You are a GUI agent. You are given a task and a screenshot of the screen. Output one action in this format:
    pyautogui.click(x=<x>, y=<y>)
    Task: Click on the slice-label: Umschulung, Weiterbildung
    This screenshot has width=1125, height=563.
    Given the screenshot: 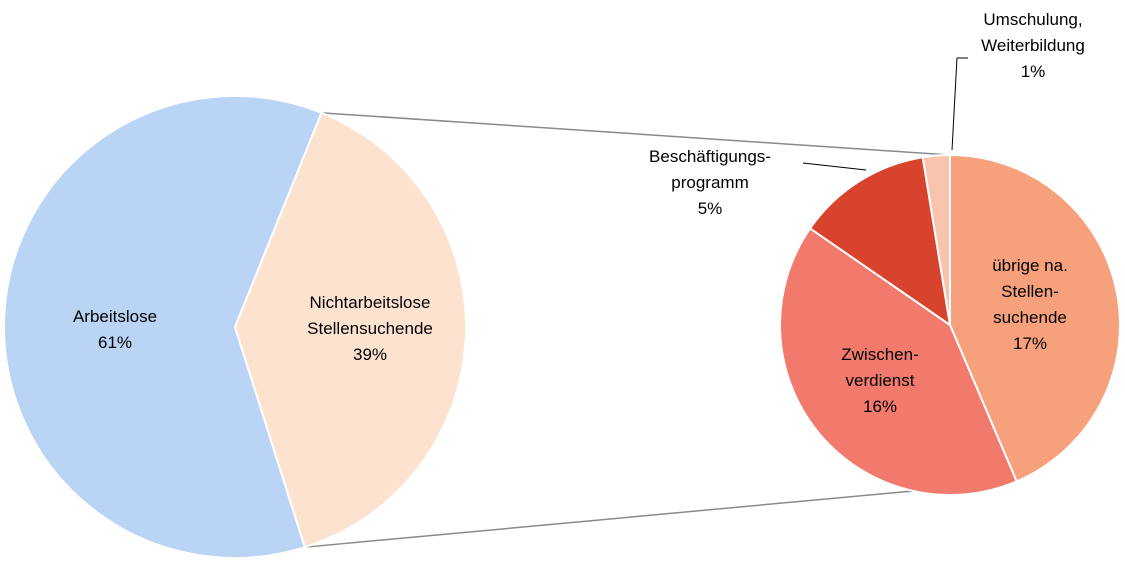 What is the action you would take?
    pyautogui.click(x=1033, y=32)
    